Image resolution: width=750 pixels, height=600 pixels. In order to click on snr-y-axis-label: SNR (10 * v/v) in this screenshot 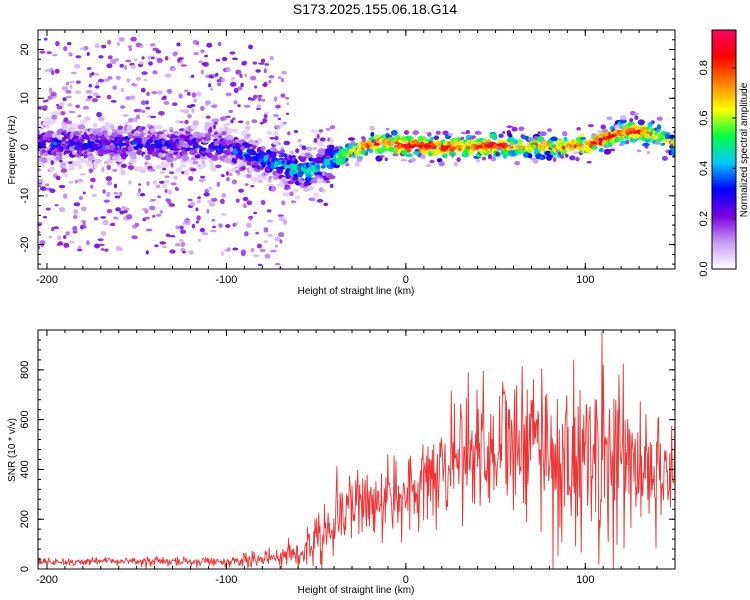, I will do `click(12, 450)`.